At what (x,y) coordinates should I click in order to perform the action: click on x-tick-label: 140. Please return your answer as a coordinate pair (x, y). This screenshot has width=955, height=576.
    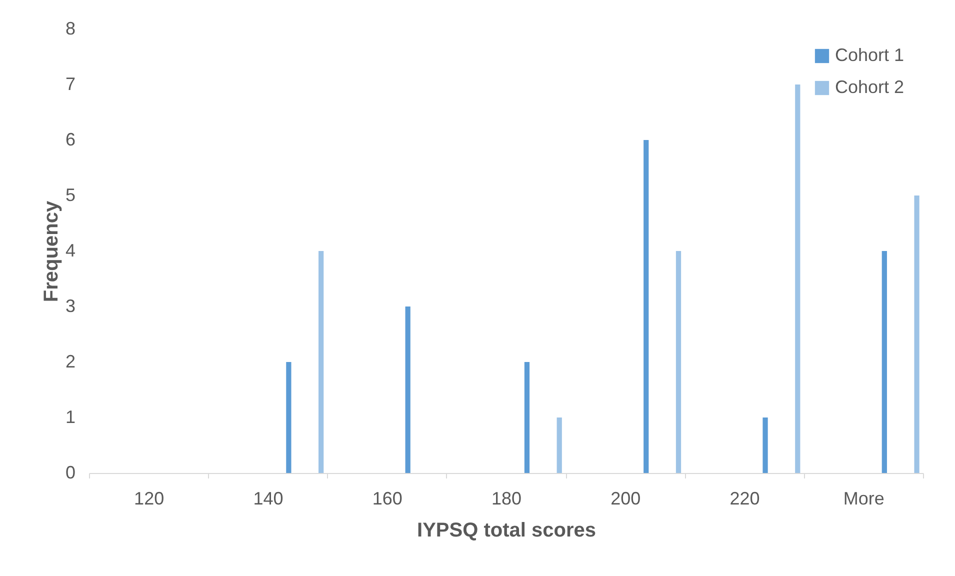
    Looking at the image, I should click on (268, 498).